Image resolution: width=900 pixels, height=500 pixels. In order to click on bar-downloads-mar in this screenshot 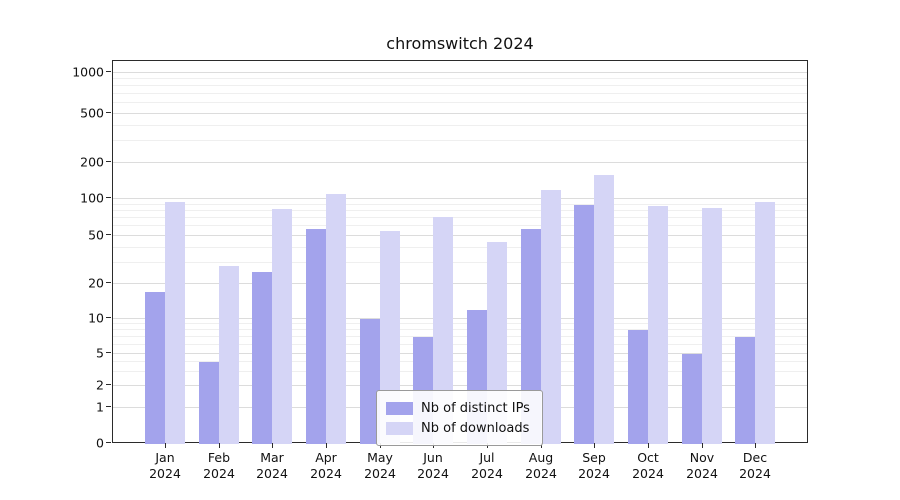, I will do `click(282, 326)`.